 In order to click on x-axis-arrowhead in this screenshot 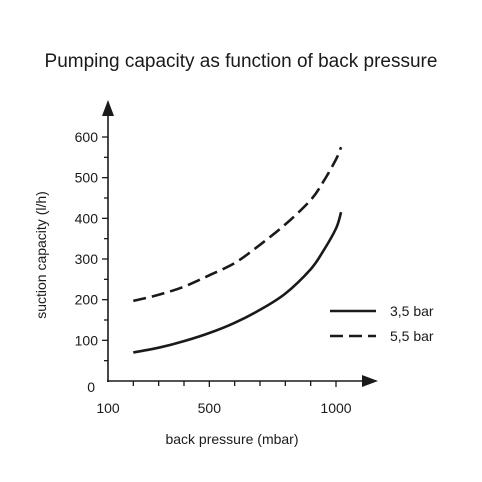, I will do `click(370, 381)`.